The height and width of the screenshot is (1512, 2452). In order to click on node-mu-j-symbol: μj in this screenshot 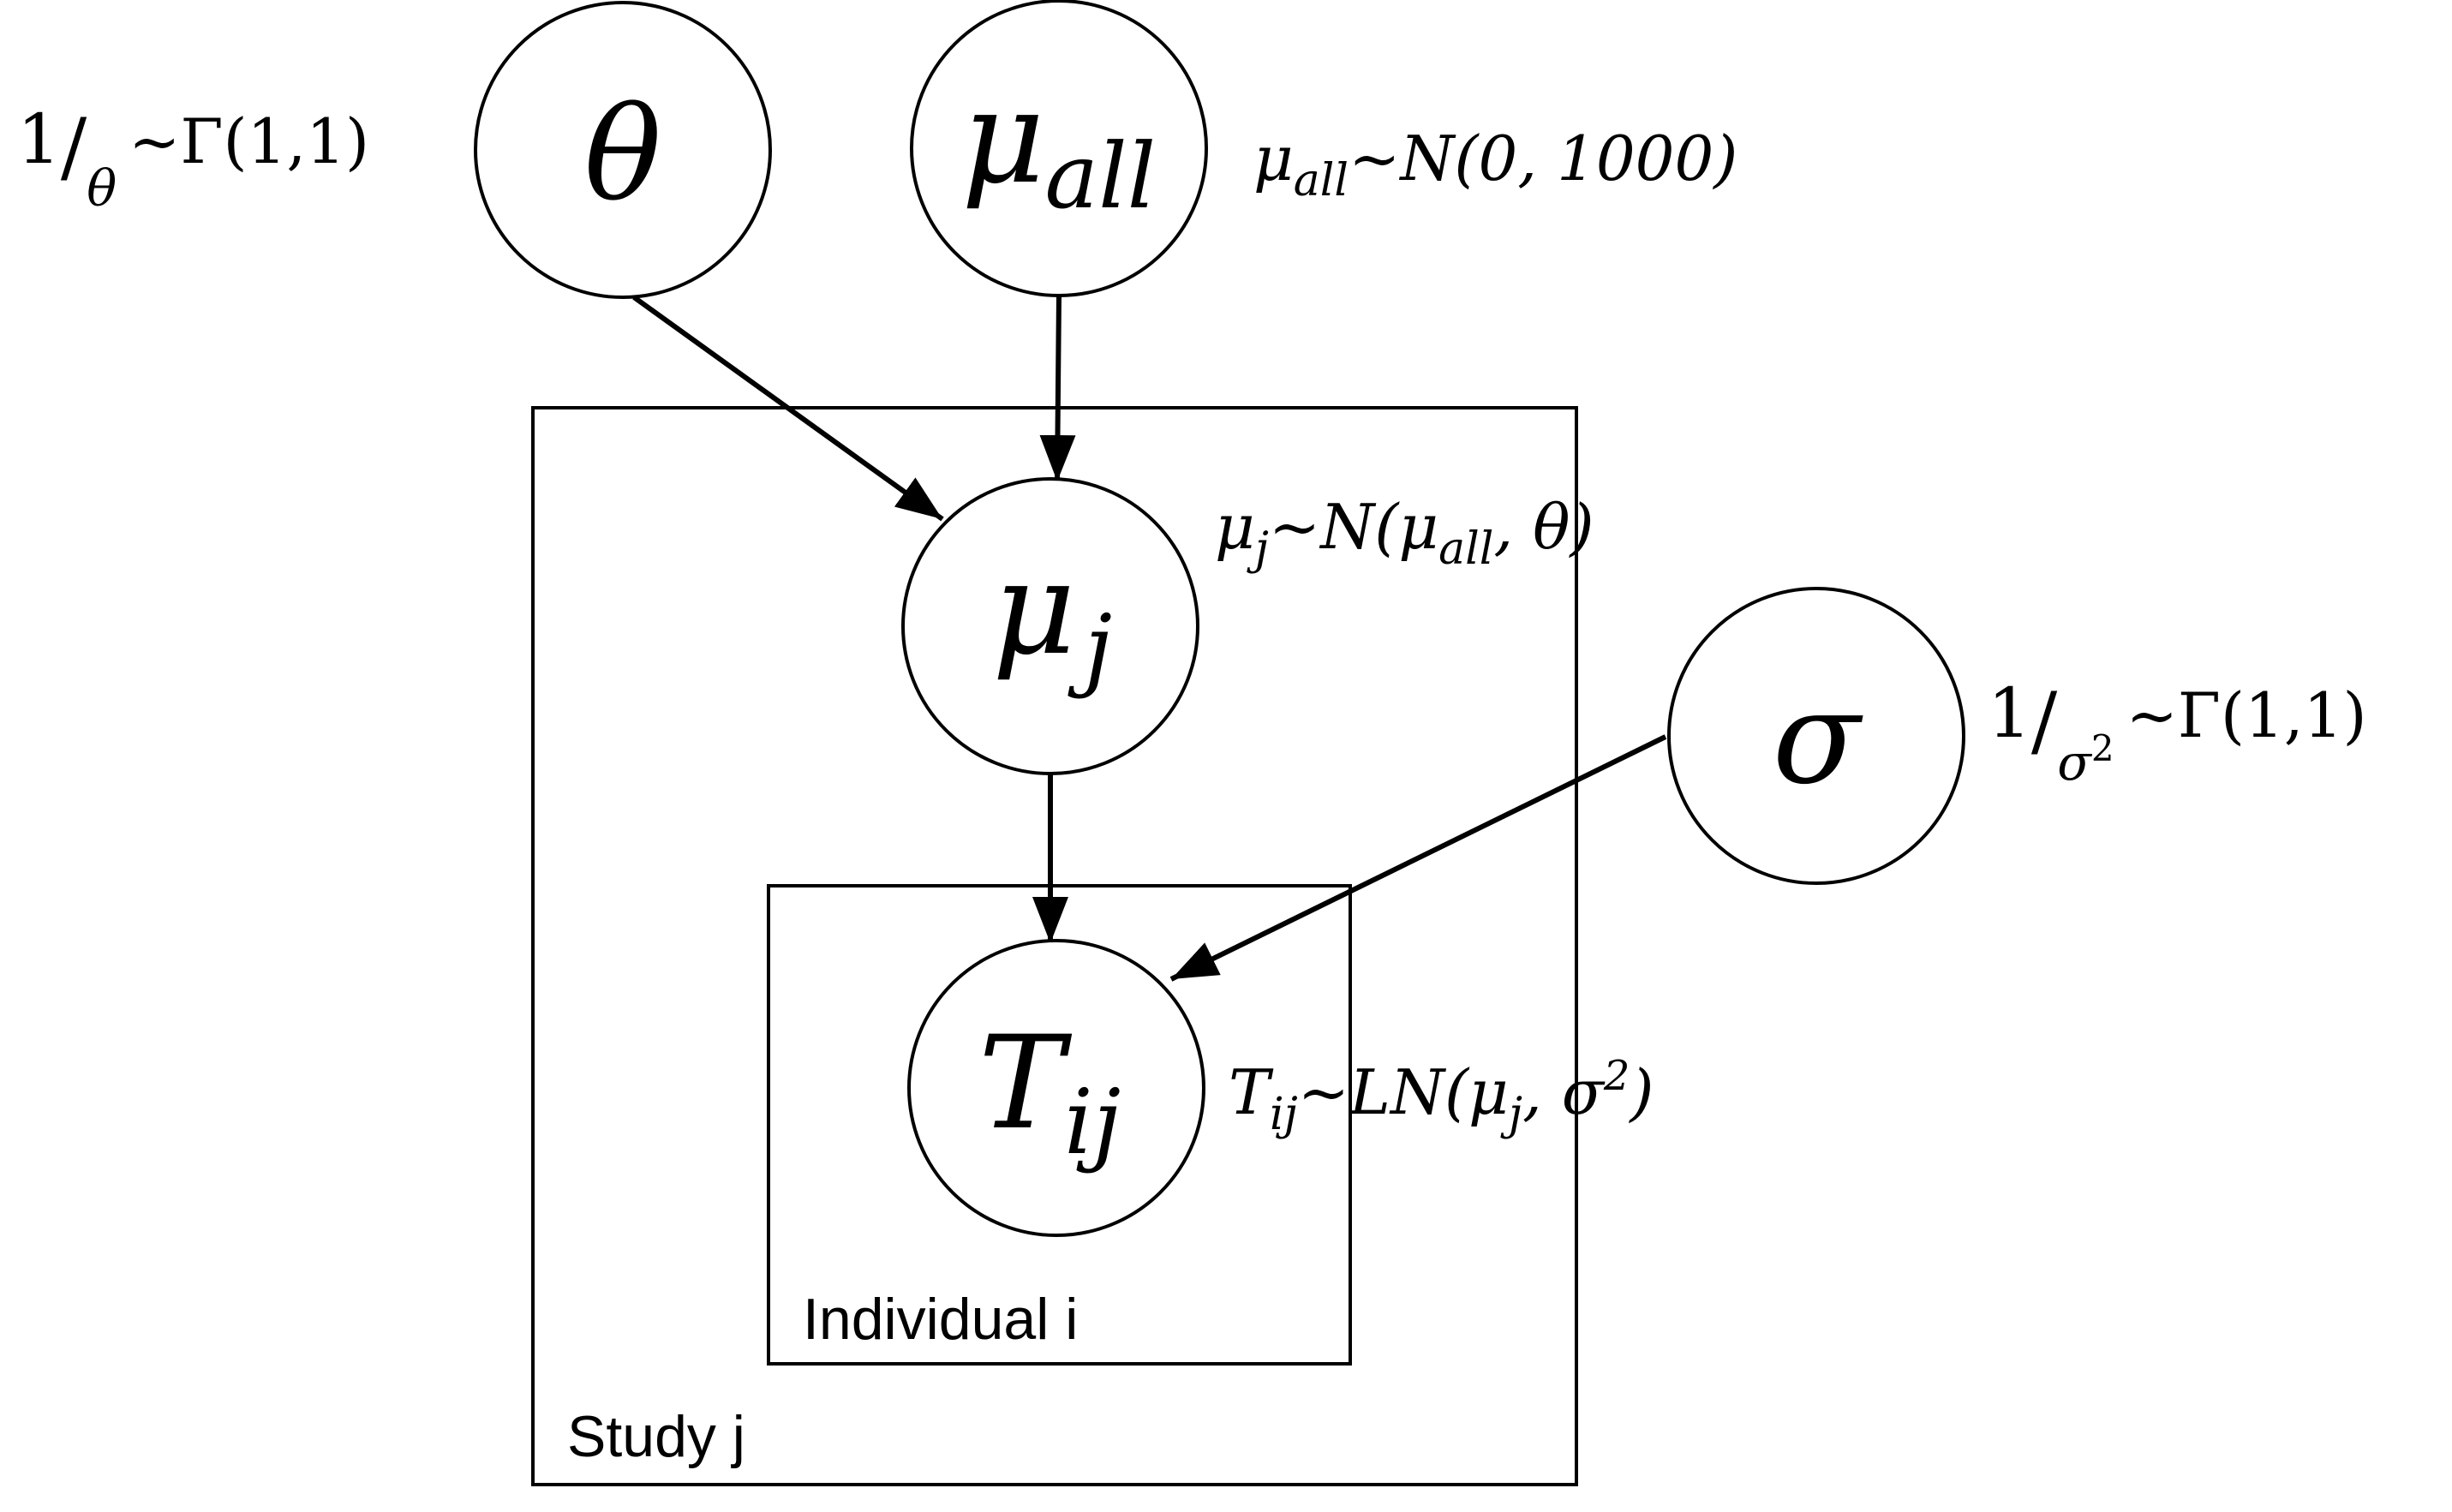, I will do `click(1052, 618)`.